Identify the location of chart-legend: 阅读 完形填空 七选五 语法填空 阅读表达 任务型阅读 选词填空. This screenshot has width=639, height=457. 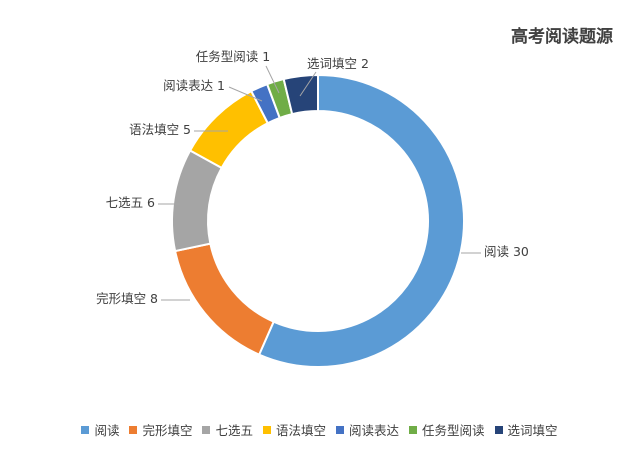
(319, 429).